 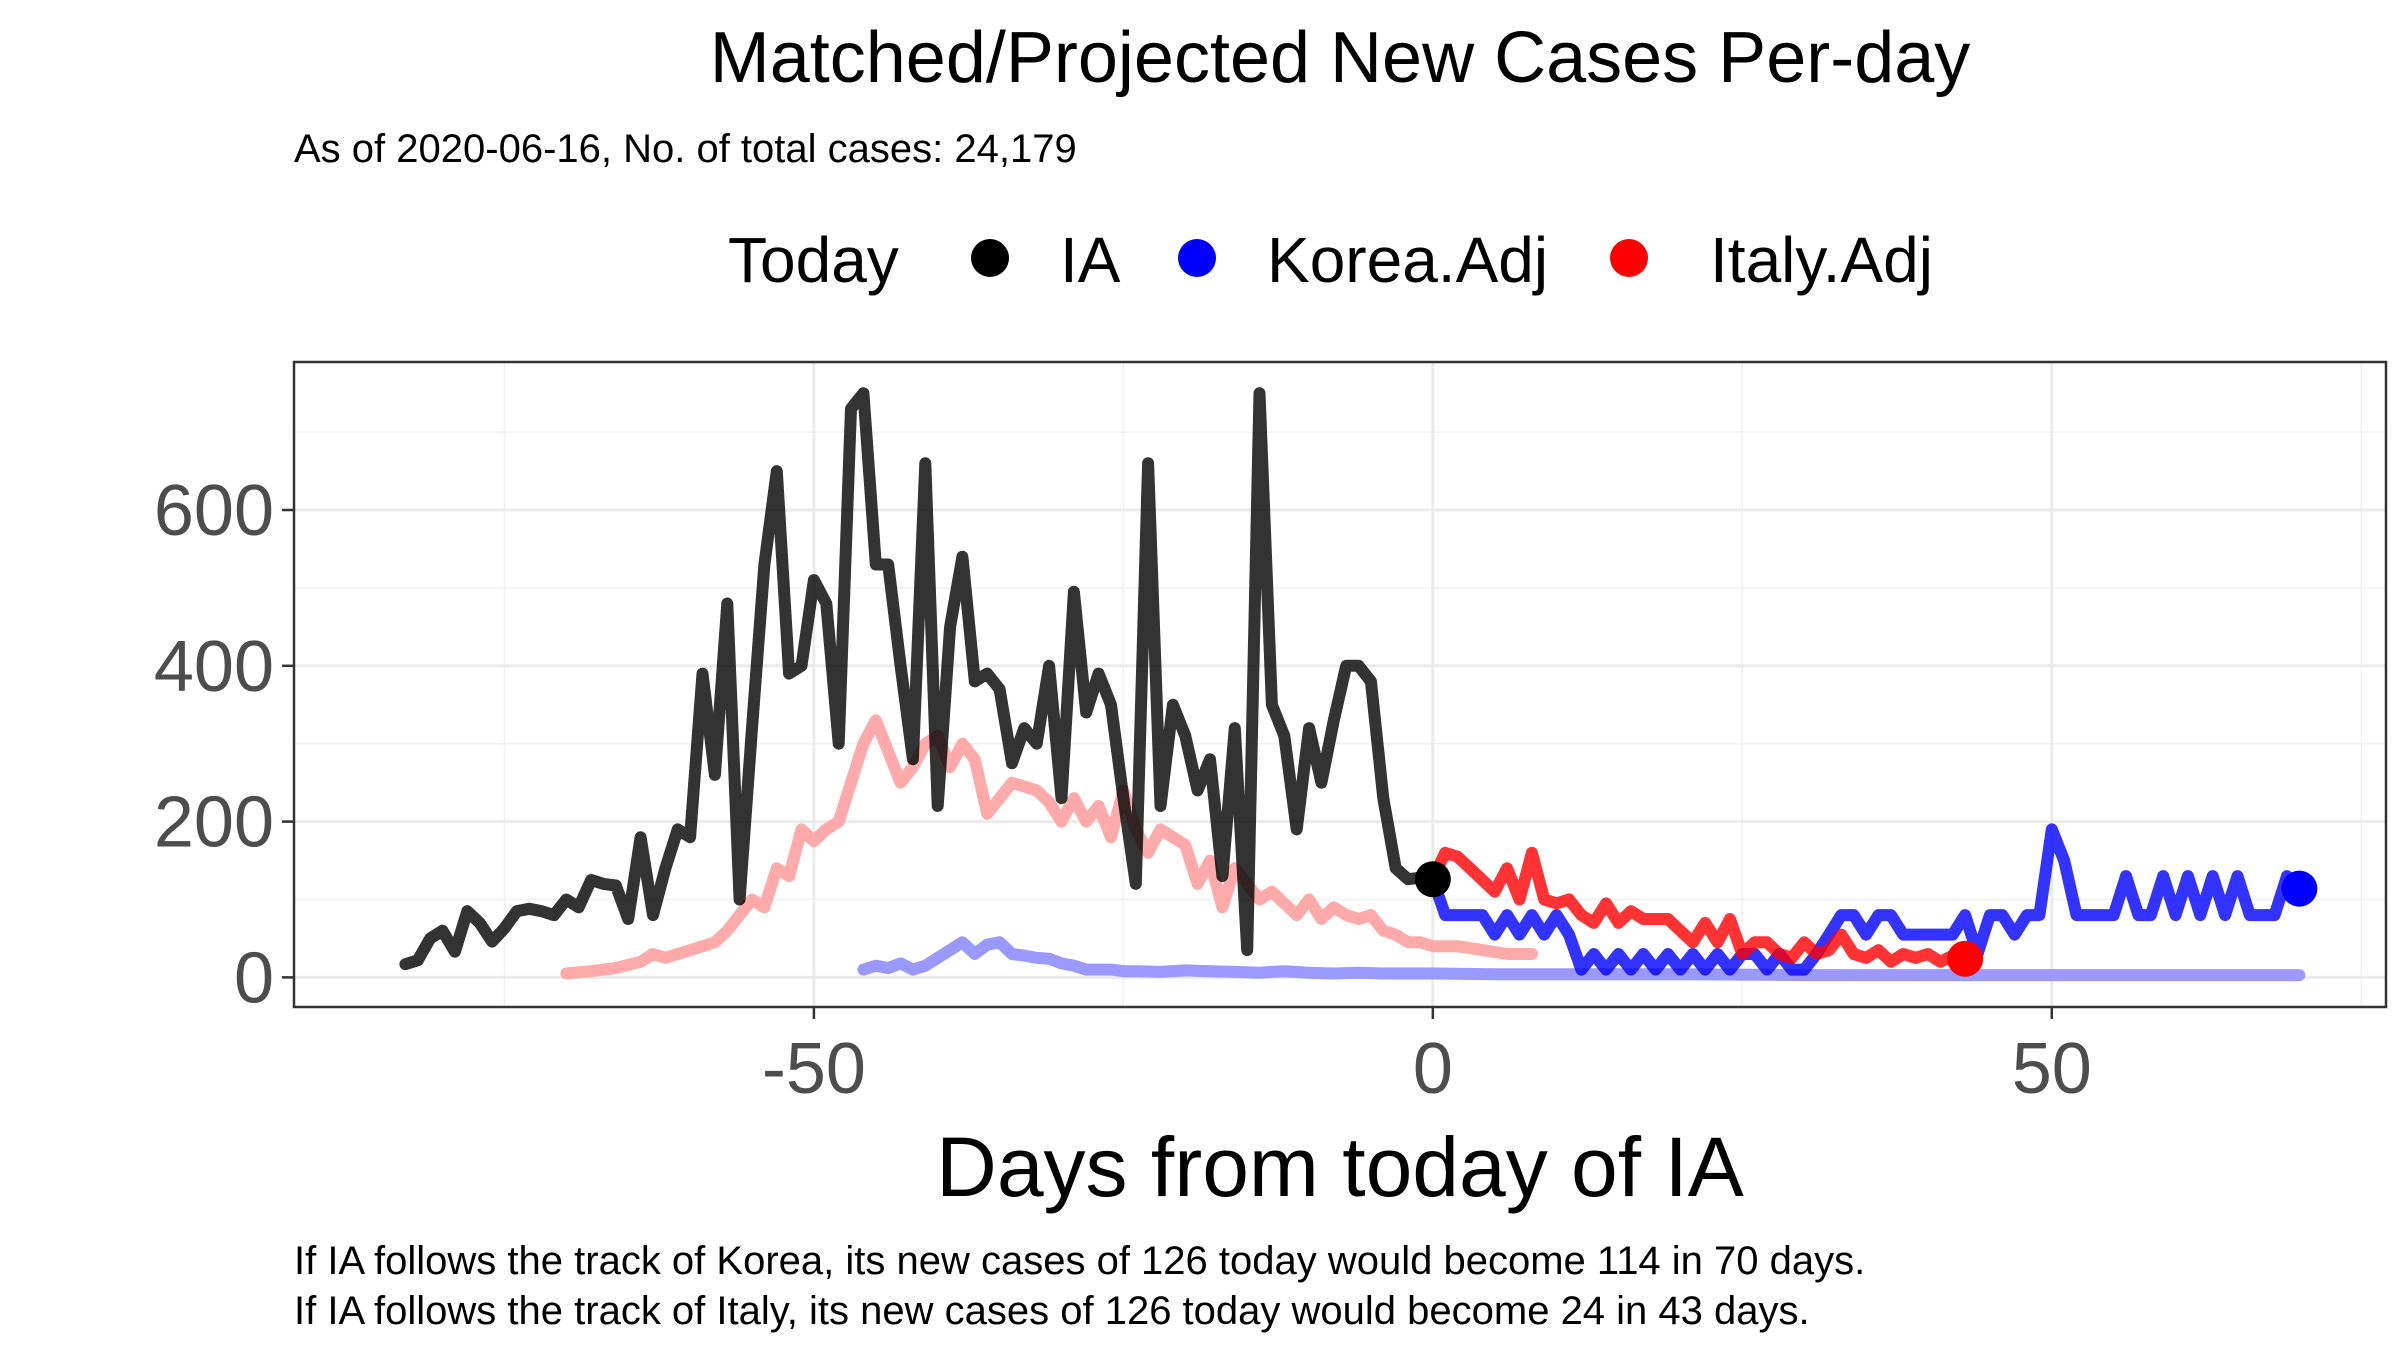 What do you see at coordinates (1340, 58) in the screenshot?
I see `chart-title: Matched/Projected New Cases Per-day` at bounding box center [1340, 58].